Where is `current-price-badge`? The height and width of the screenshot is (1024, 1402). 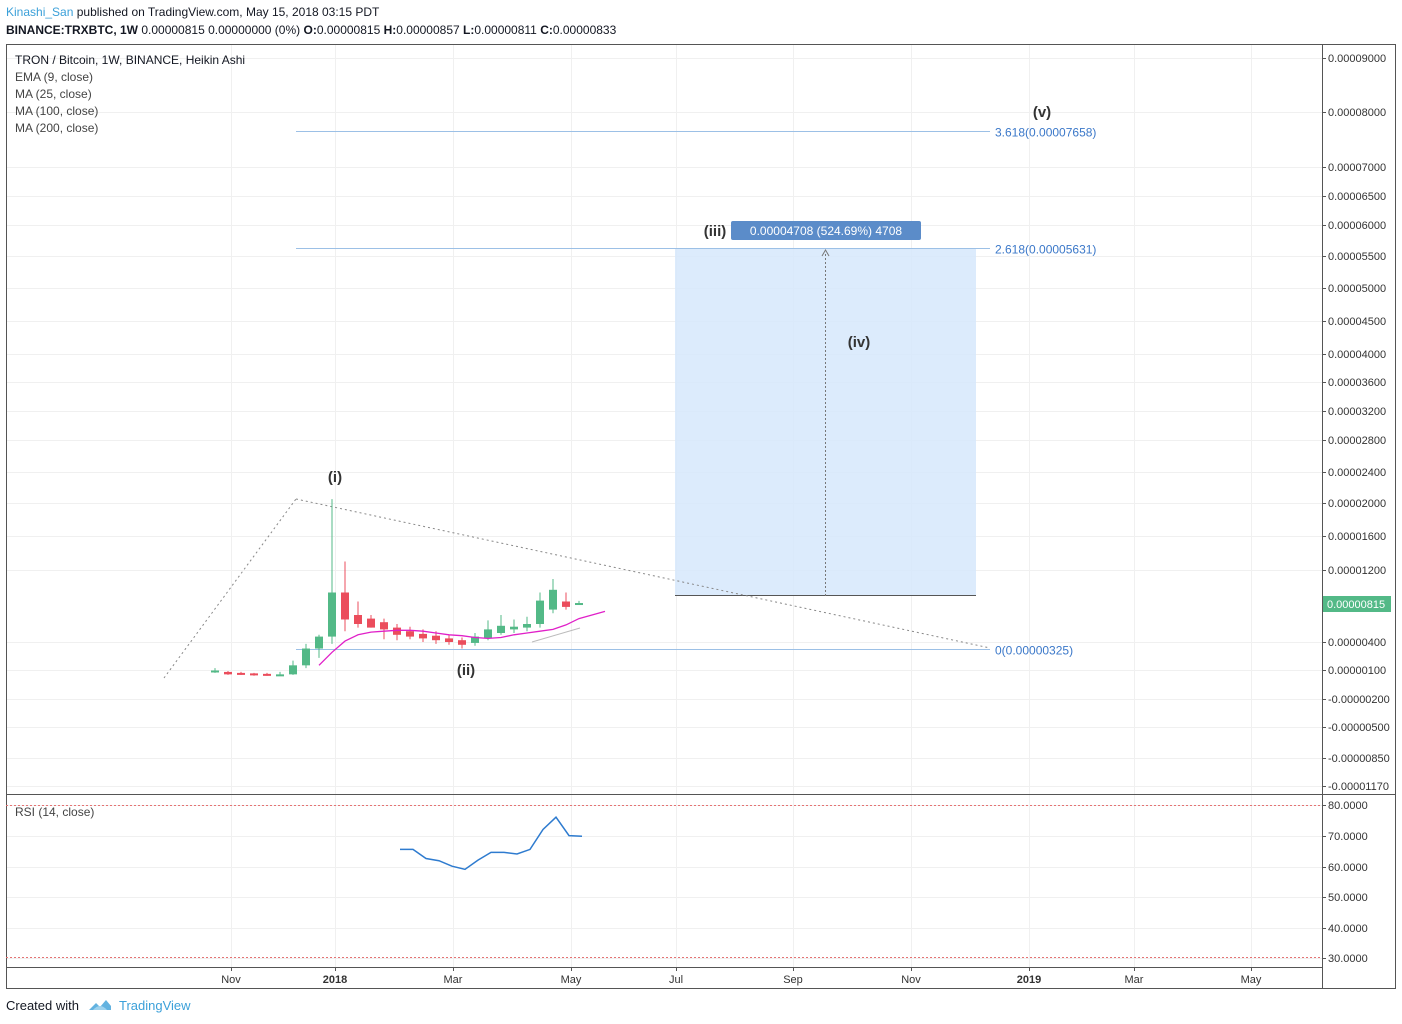
current-price-badge is located at coordinates (1357, 604).